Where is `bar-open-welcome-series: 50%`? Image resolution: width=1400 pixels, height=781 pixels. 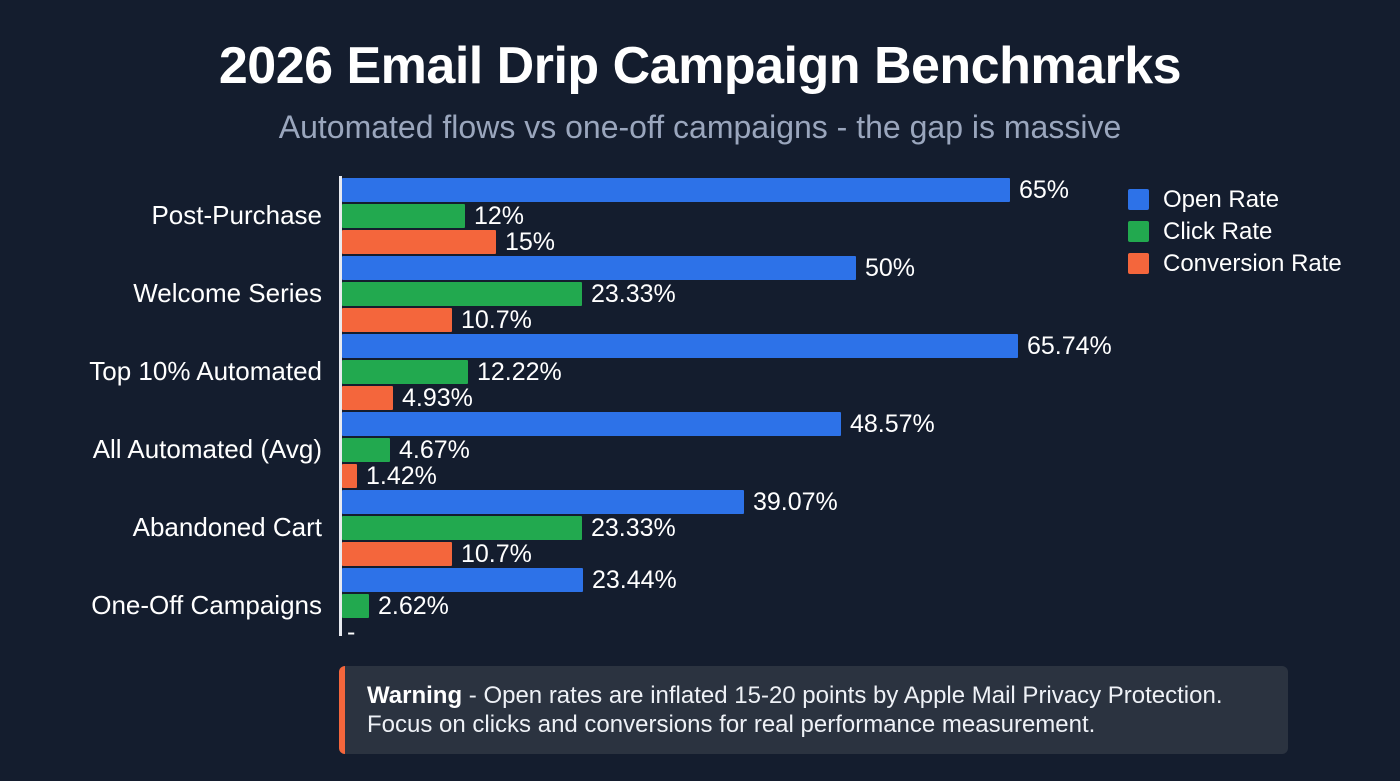 bar-open-welcome-series: 50% is located at coordinates (628, 268).